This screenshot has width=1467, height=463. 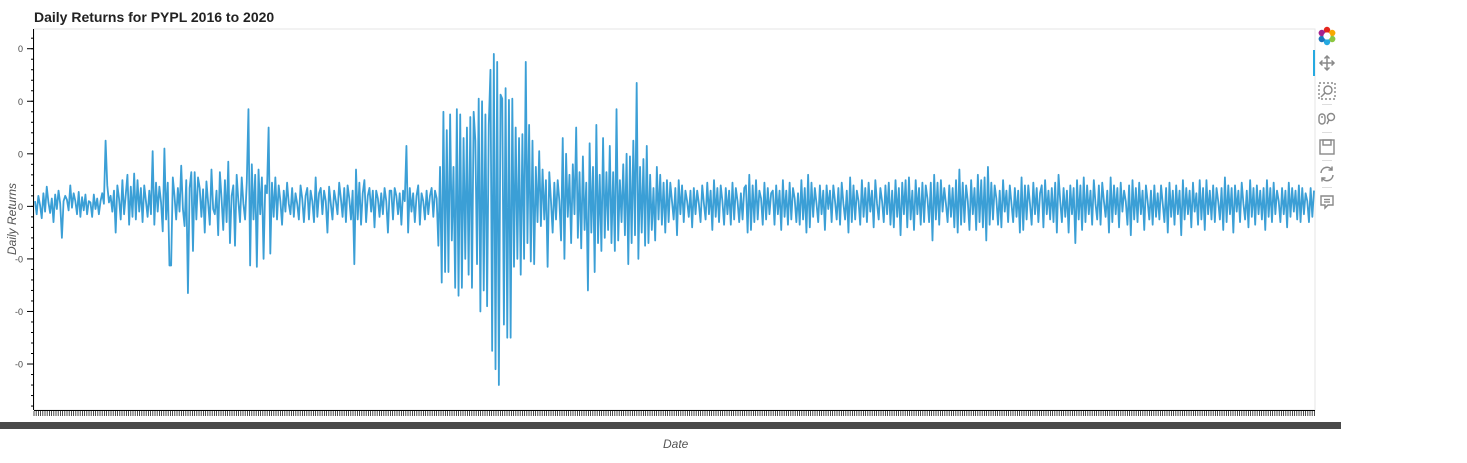 I want to click on chart-title: Daily Returns for PYPL 2016 to 2020, so click(x=154, y=17).